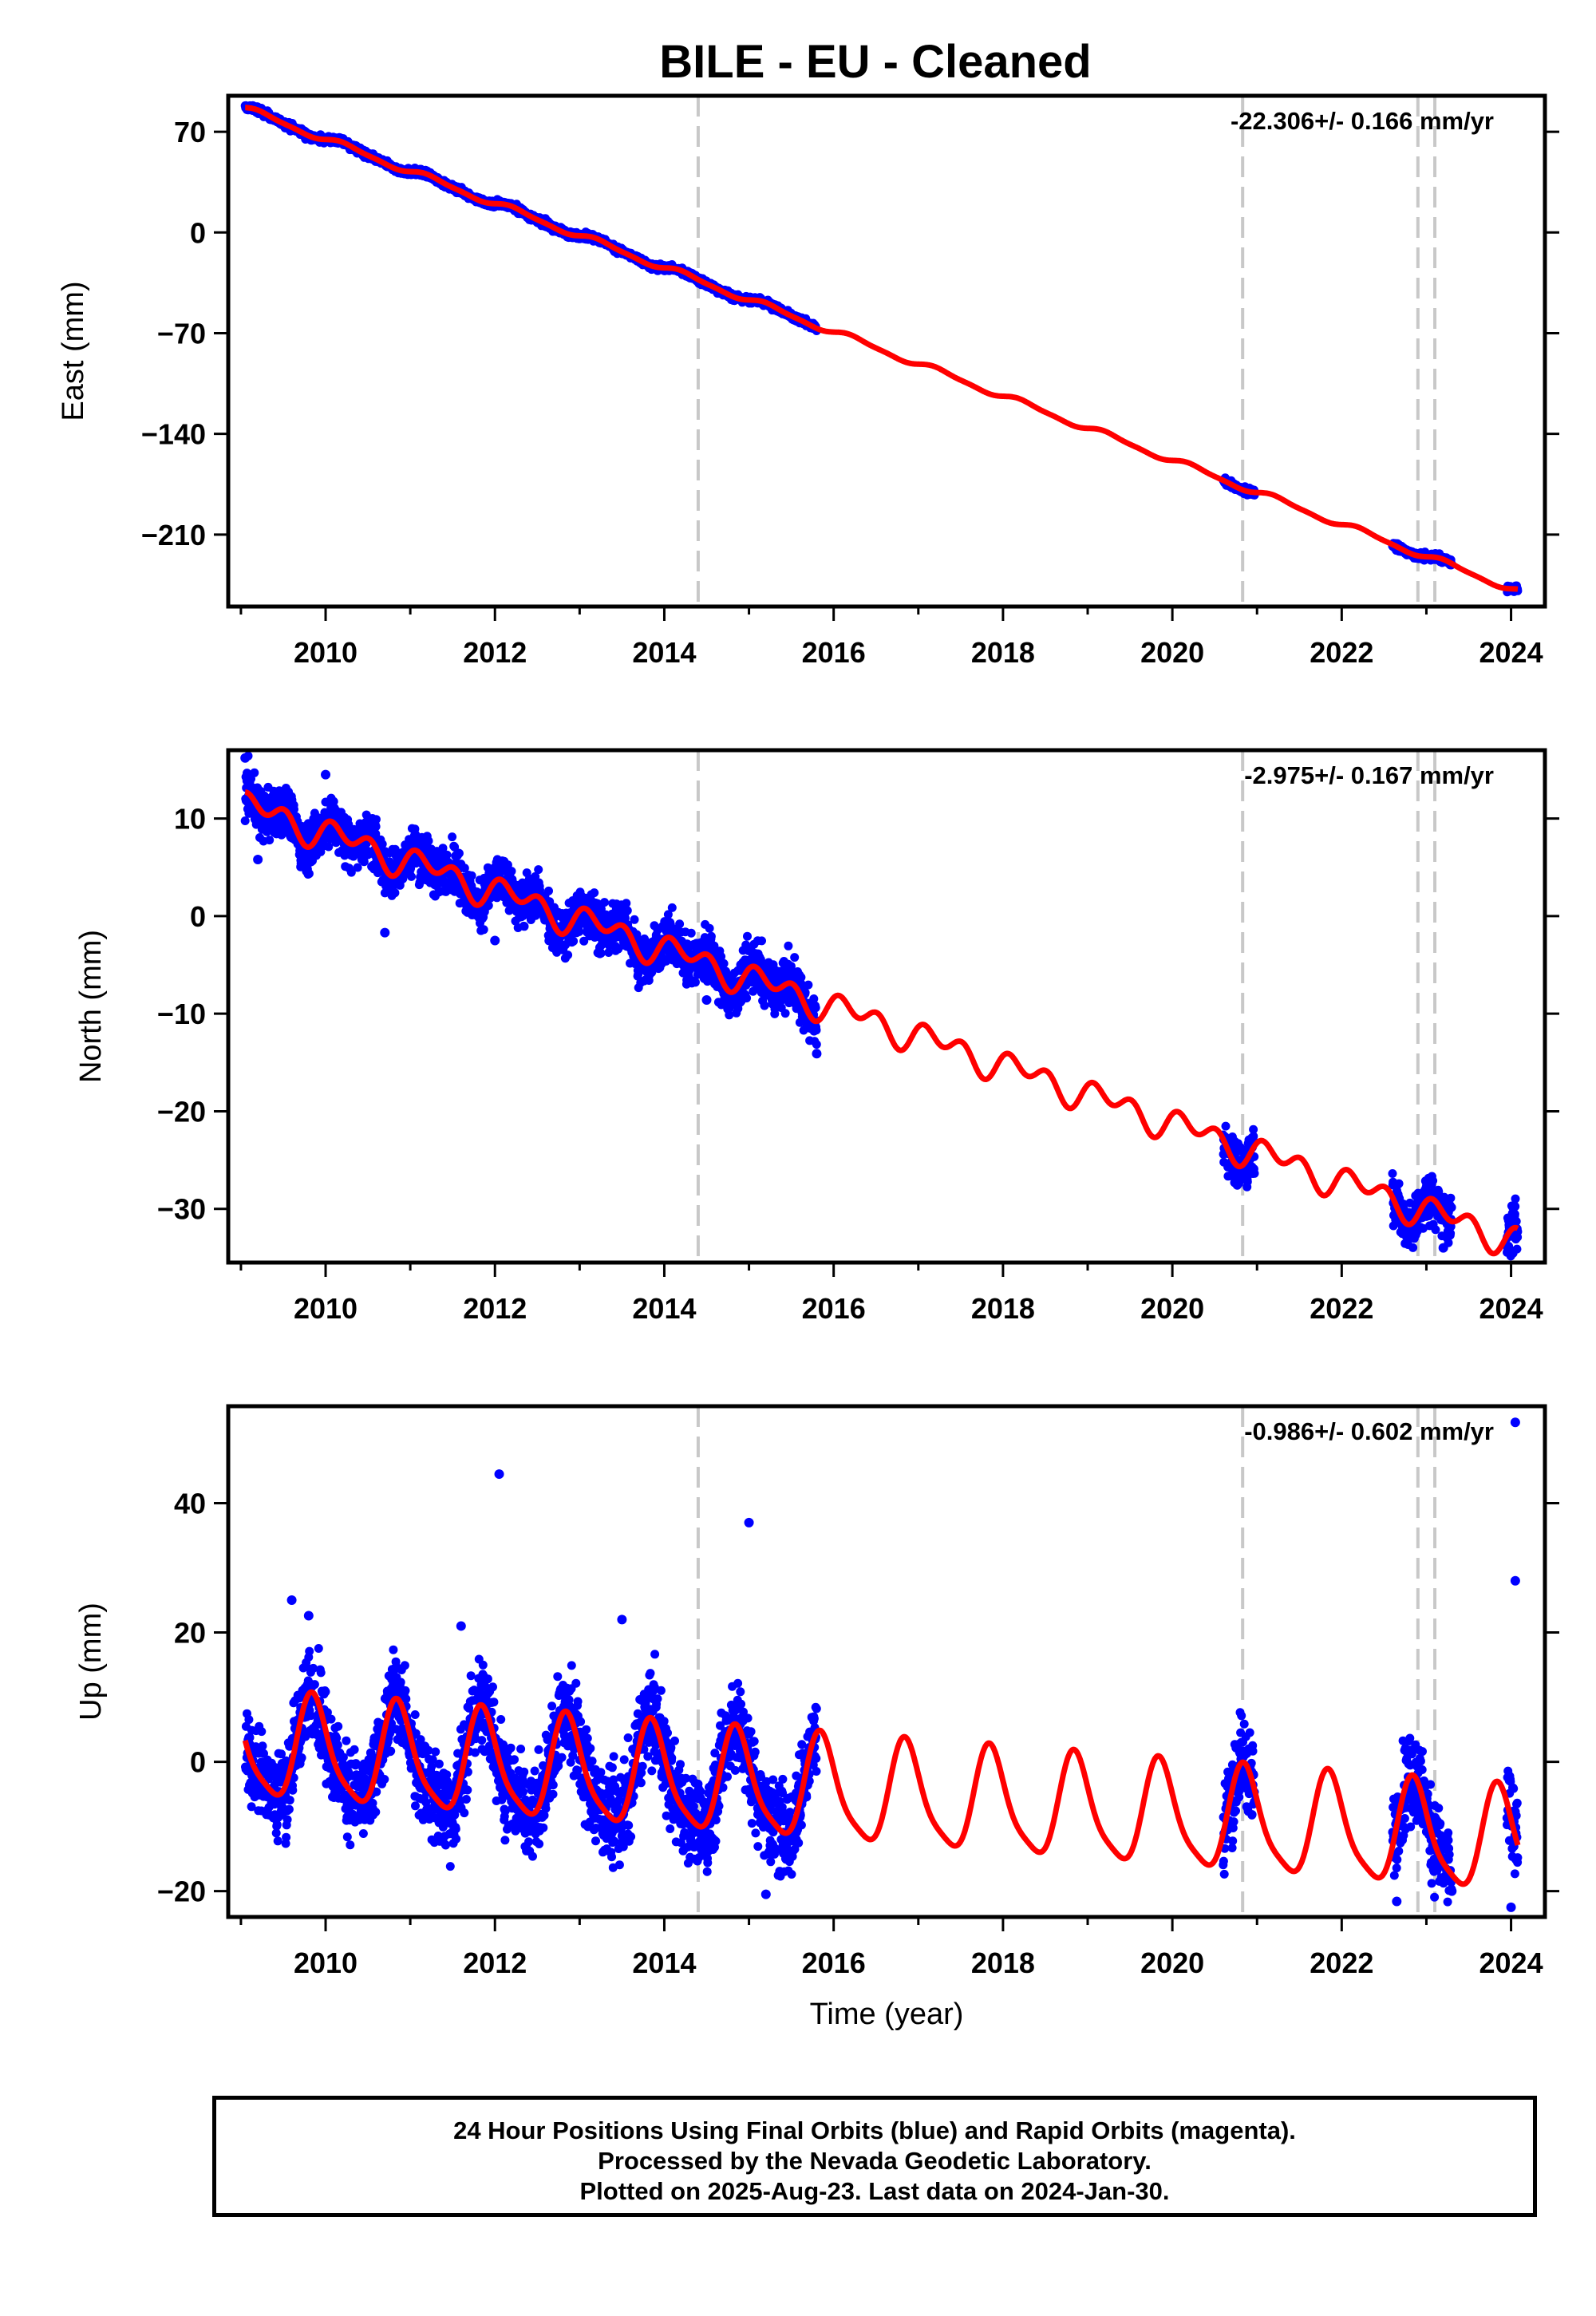 The height and width of the screenshot is (2316, 1596). What do you see at coordinates (73, 351) in the screenshot?
I see `y-axis-label: East (mm)` at bounding box center [73, 351].